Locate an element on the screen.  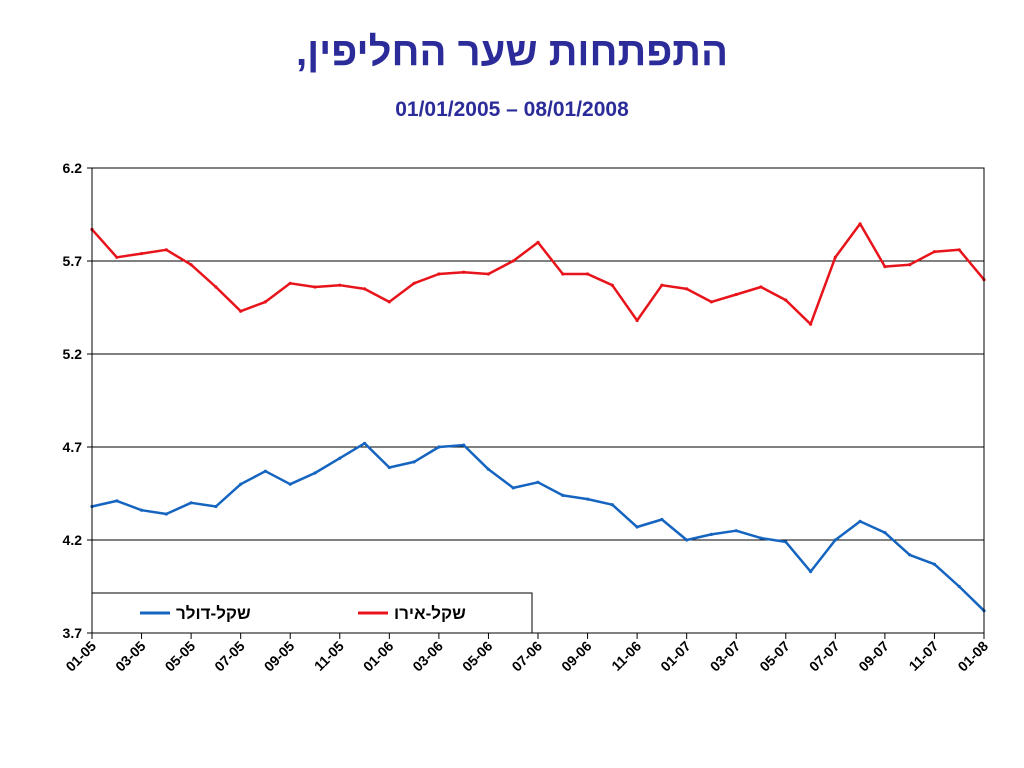
x-tick-label: 09-06 is located at coordinates (576, 656).